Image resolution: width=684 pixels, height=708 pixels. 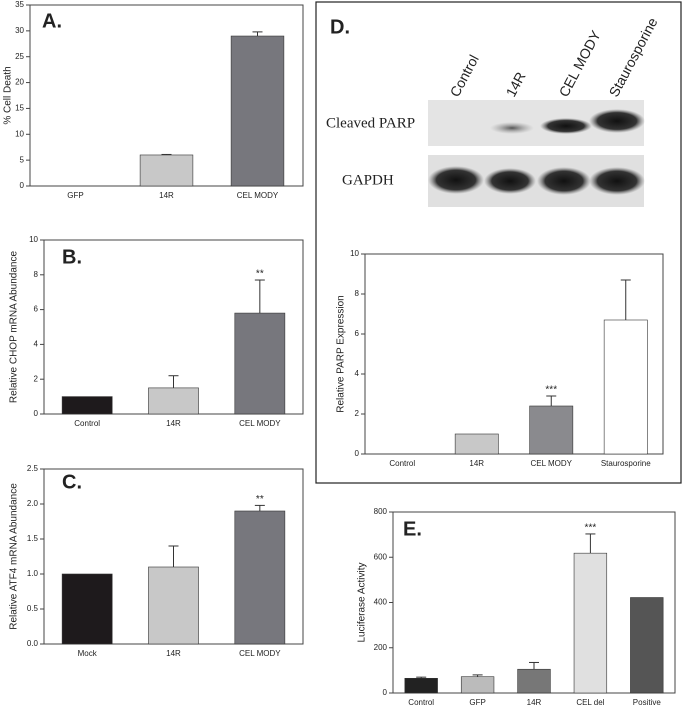 I want to click on y-axis-label: Relative ATF4 mRNA Abundance, so click(x=14, y=556).